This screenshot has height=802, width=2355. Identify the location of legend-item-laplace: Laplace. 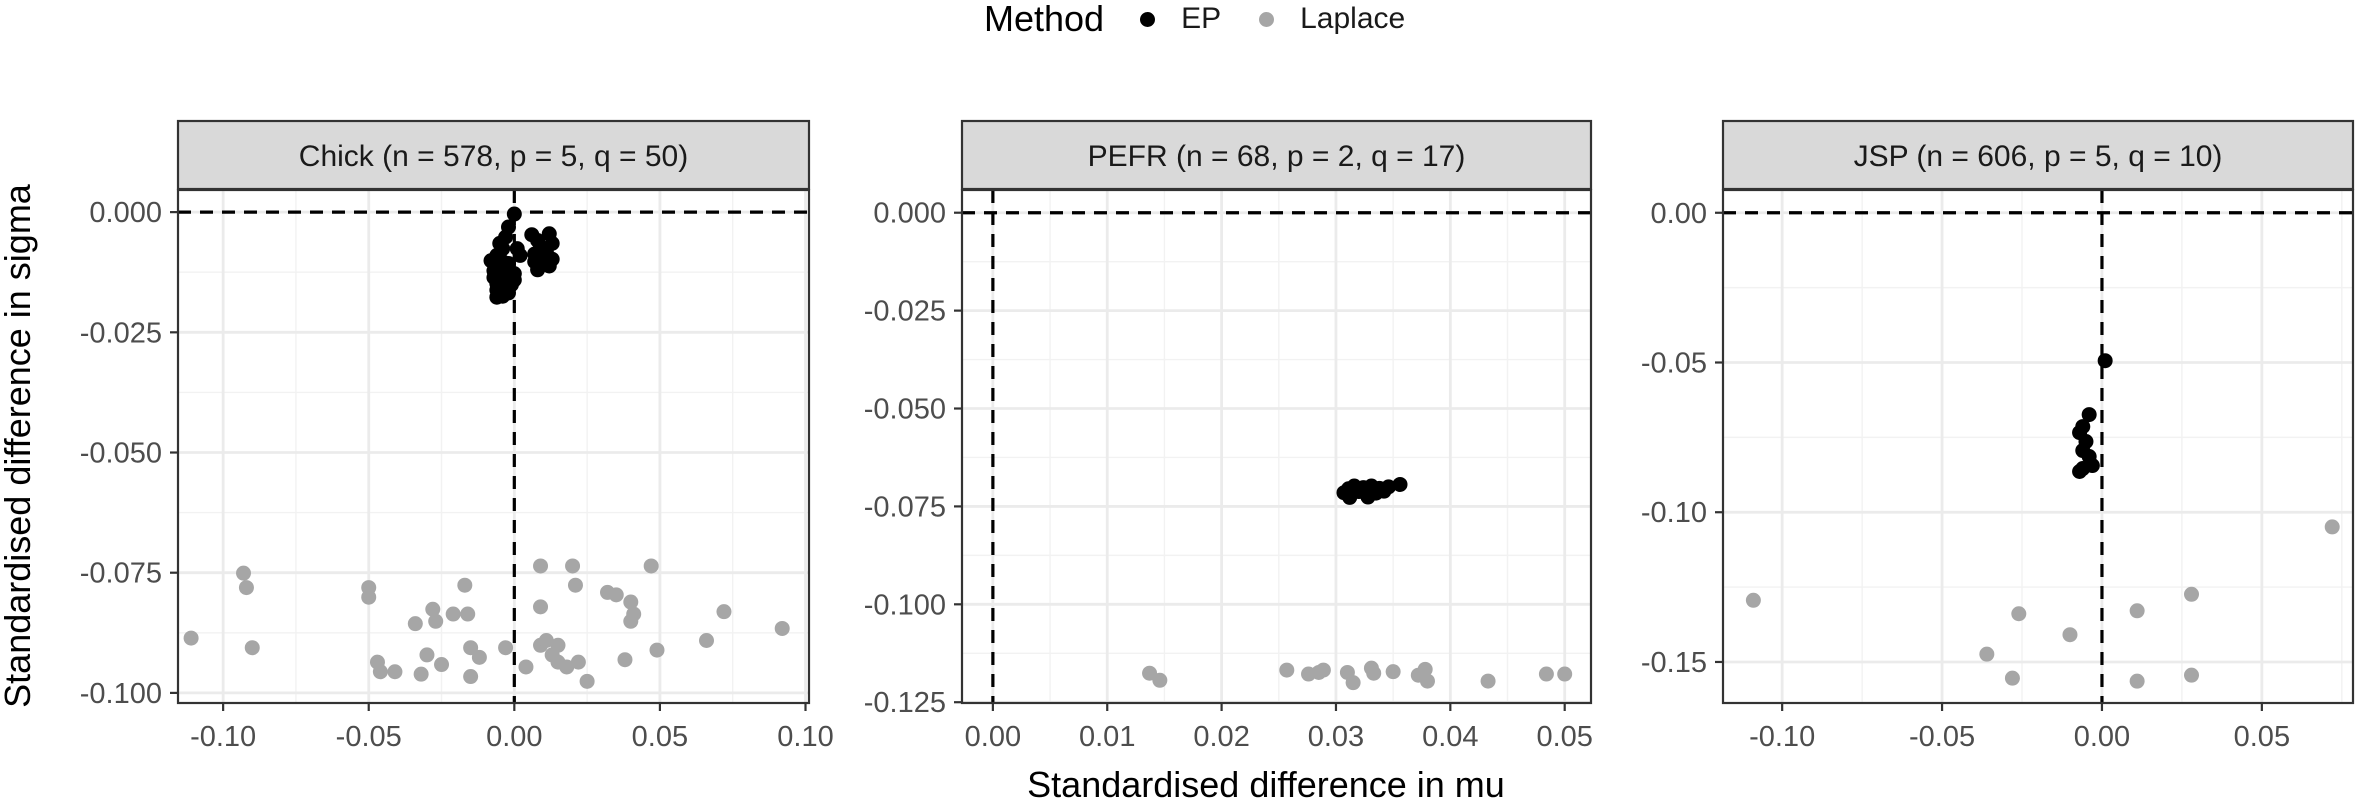
(1332, 19).